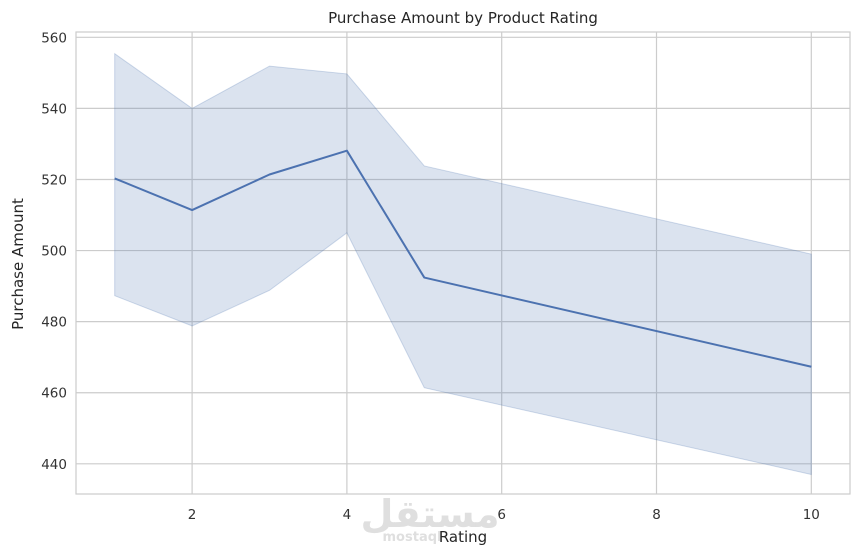 Image resolution: width=860 pixels, height=556 pixels. Describe the element at coordinates (54, 38) in the screenshot. I see `y-tick-label: 560` at that location.